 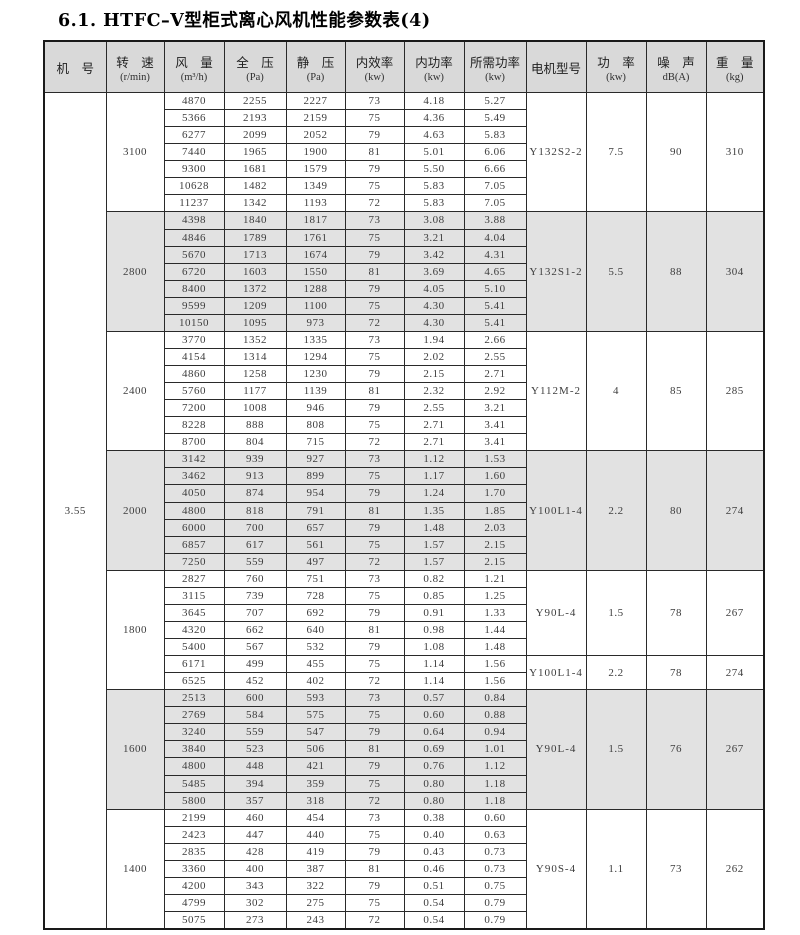 What do you see at coordinates (404, 903) in the screenshot?
I see `table-row: 4799 302 275 75 0.54 0.79` at bounding box center [404, 903].